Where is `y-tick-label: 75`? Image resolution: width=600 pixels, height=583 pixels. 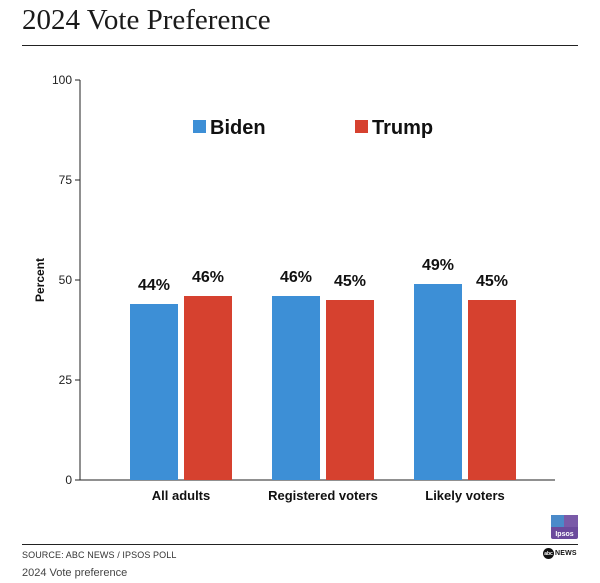 y-tick-label: 75 is located at coordinates (66, 180).